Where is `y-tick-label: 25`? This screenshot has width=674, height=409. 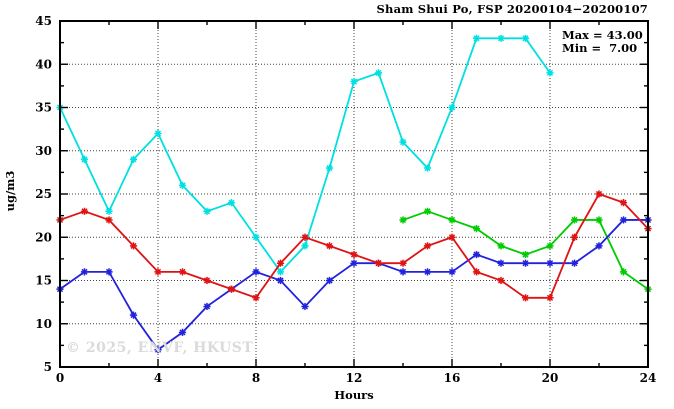
y-tick-label: 25 is located at coordinates (43, 194).